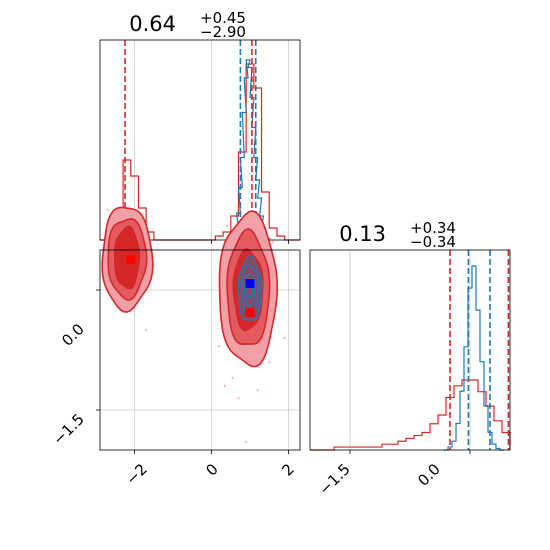  I want to click on hist2-frame, so click(410, 350).